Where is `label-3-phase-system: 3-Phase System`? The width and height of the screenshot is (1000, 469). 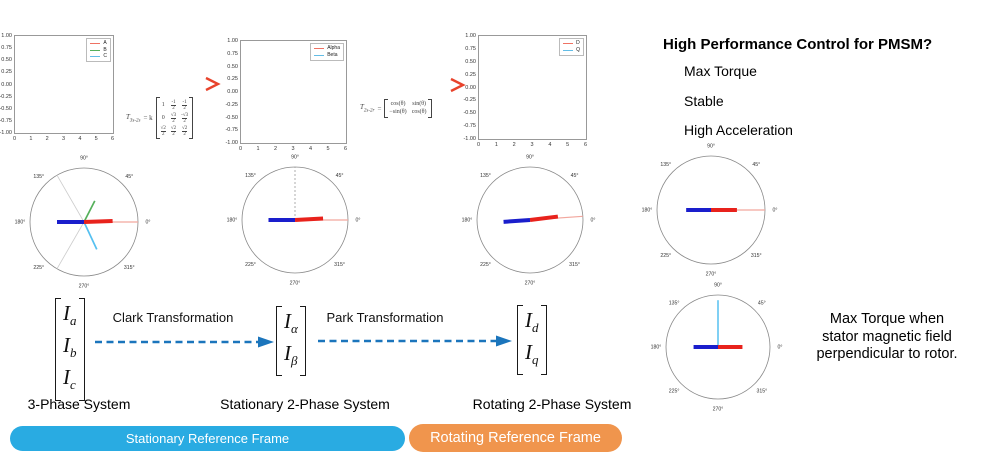 label-3-phase-system: 3-Phase System is located at coordinates (79, 404).